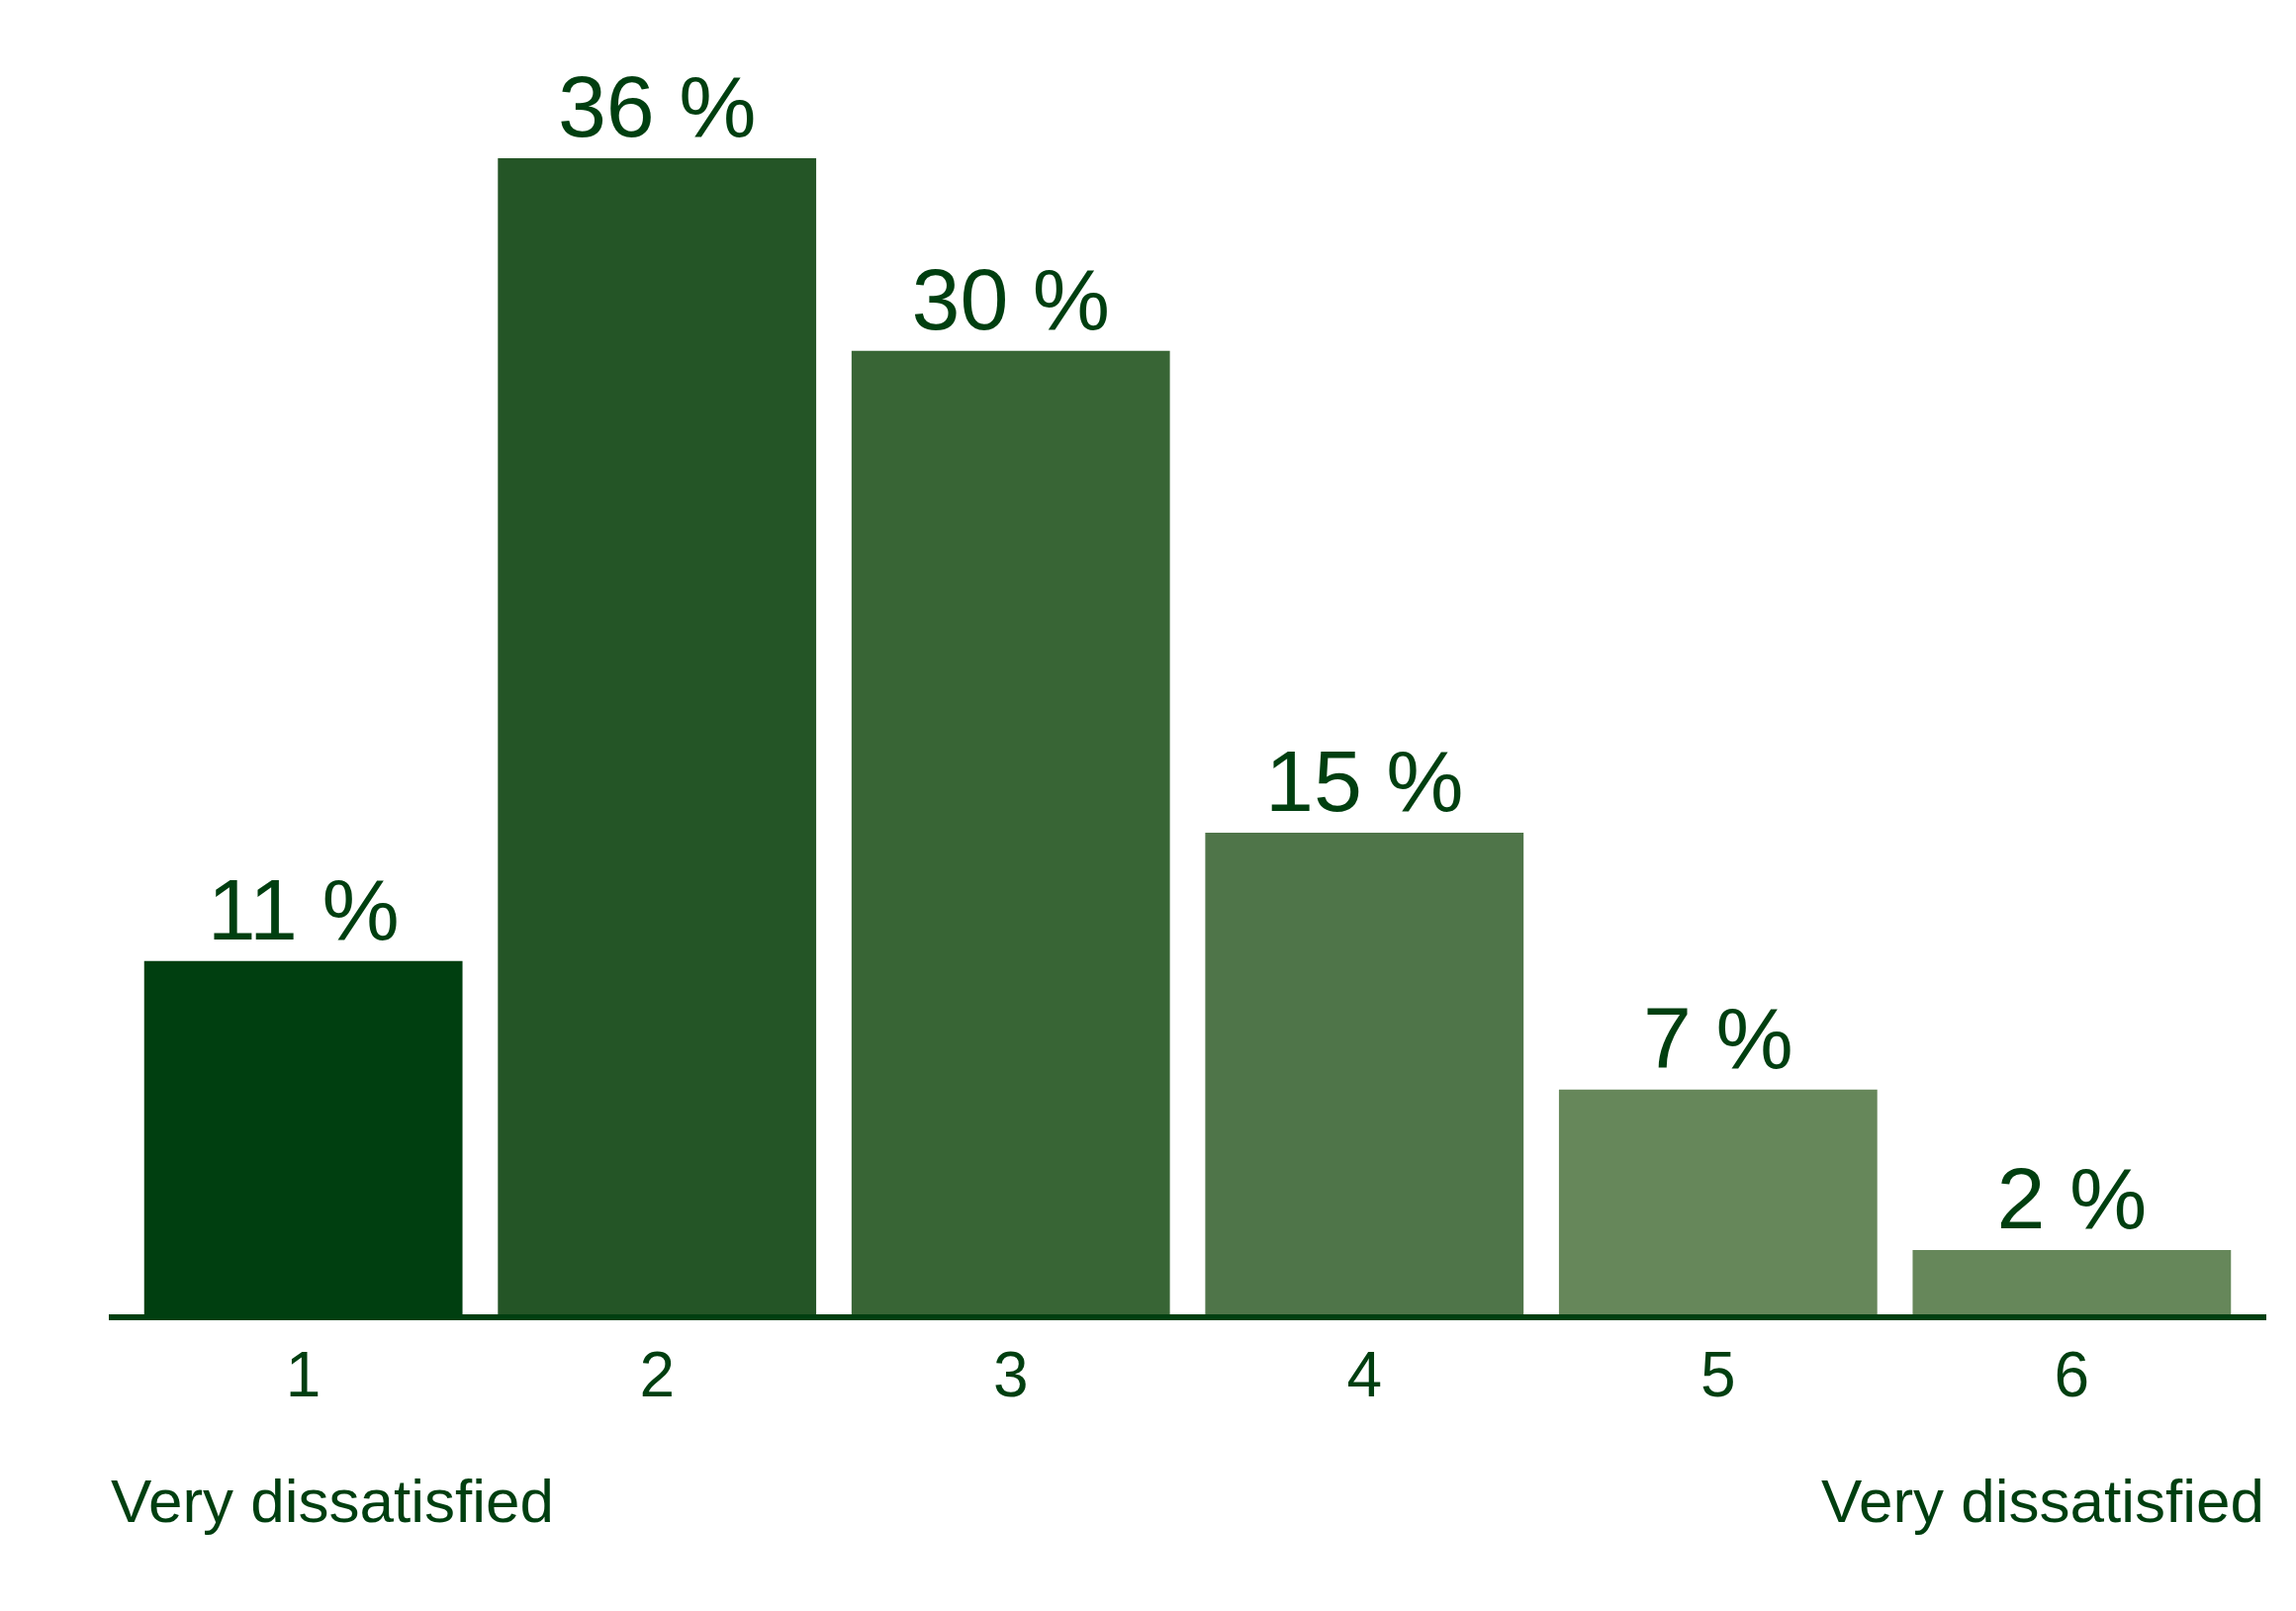 Image resolution: width=2296 pixels, height=1611 pixels. What do you see at coordinates (1717, 1038) in the screenshot?
I see `data-label: 7 %` at bounding box center [1717, 1038].